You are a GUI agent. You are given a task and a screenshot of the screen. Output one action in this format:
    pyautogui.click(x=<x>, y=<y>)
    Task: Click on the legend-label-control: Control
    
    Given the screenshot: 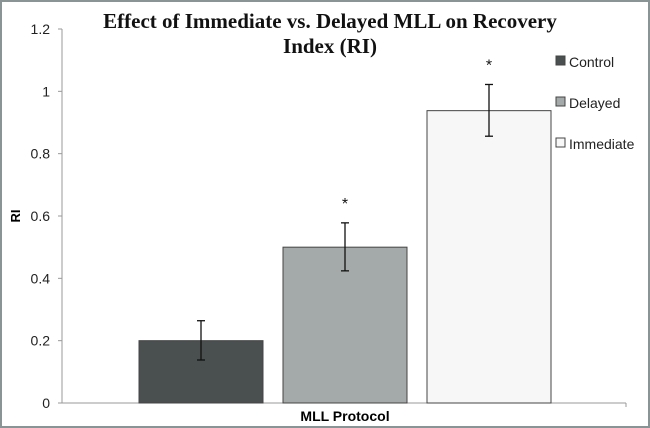 What is the action you would take?
    pyautogui.click(x=591, y=62)
    